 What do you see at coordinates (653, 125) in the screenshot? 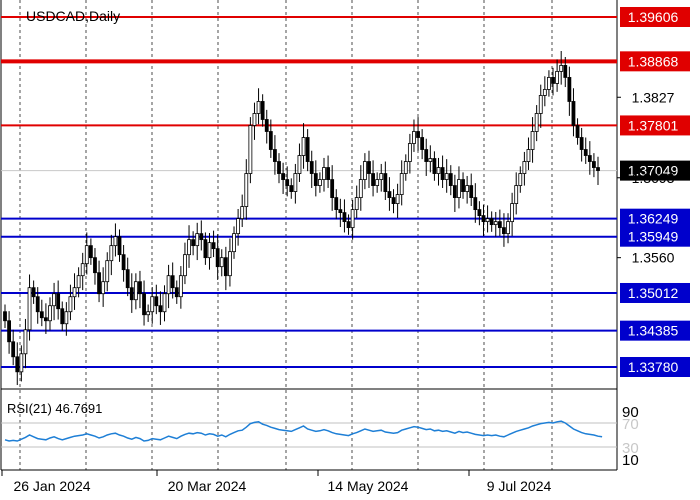
I see `level-tag-text-2: 1.37801` at bounding box center [653, 125].